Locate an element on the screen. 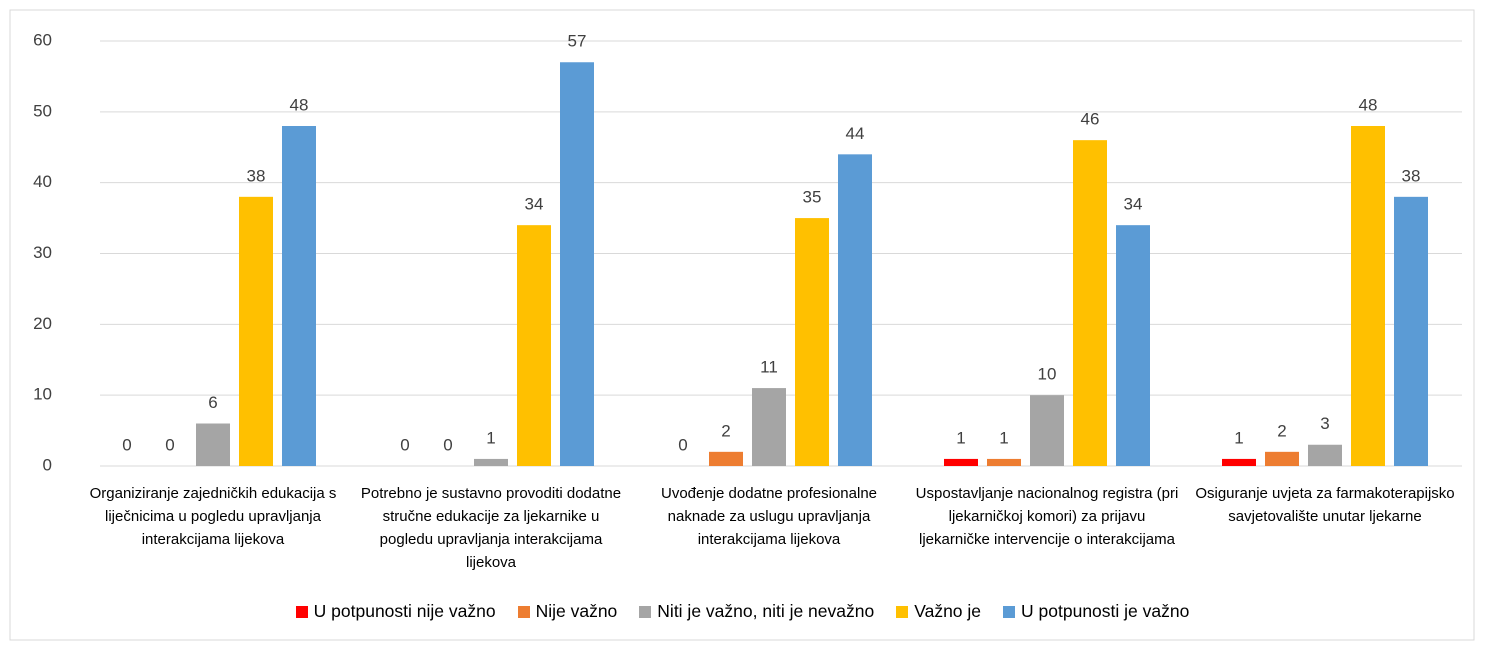  legend-label: Niti je važno, niti je nevažno is located at coordinates (766, 611).